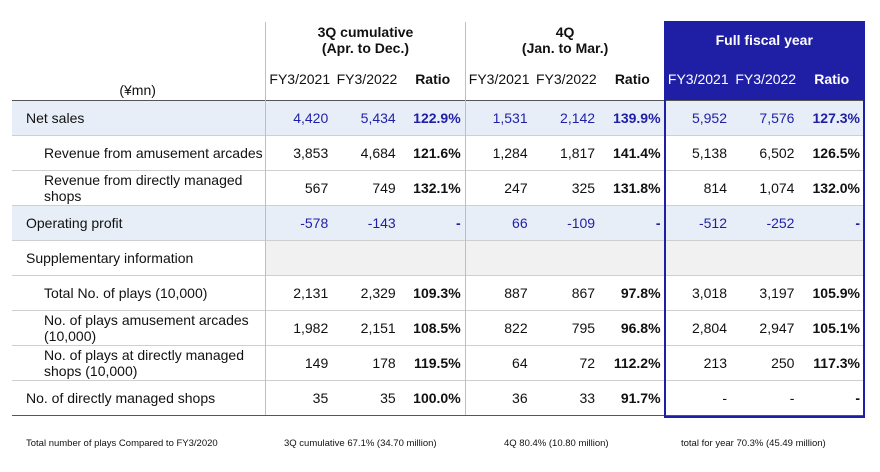  I want to click on ratio-cell: 127.3%, so click(831, 118).